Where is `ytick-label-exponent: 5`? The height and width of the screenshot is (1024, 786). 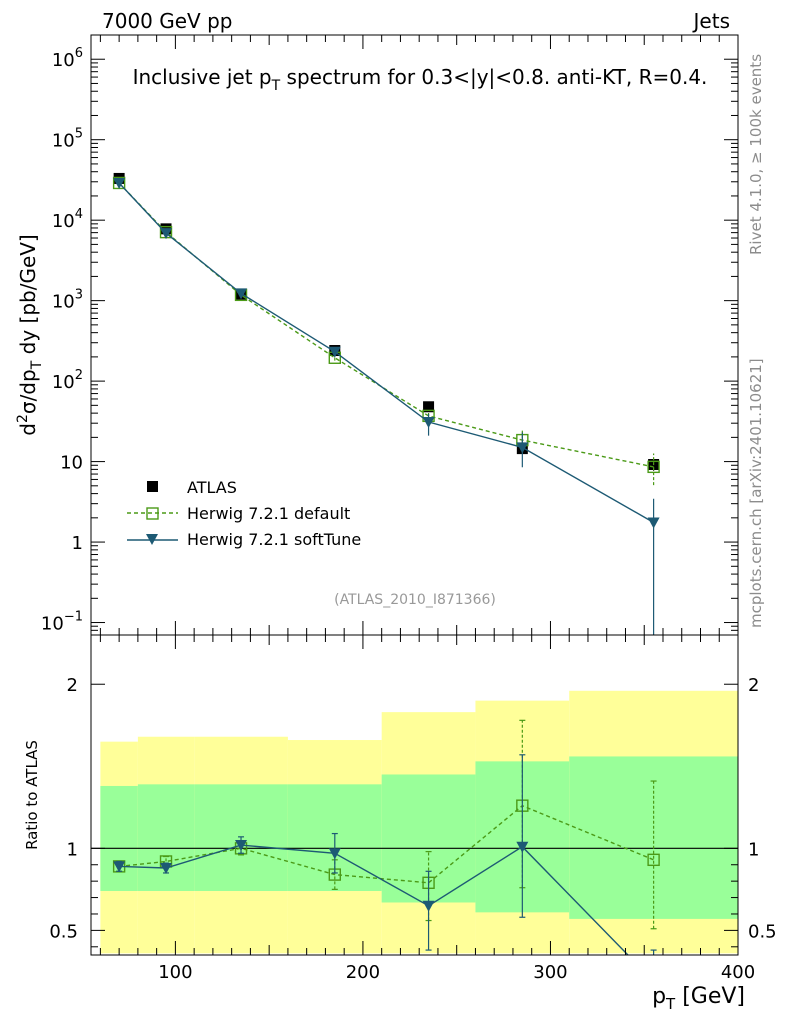
ytick-label-exponent: 5 is located at coordinates (79, 134).